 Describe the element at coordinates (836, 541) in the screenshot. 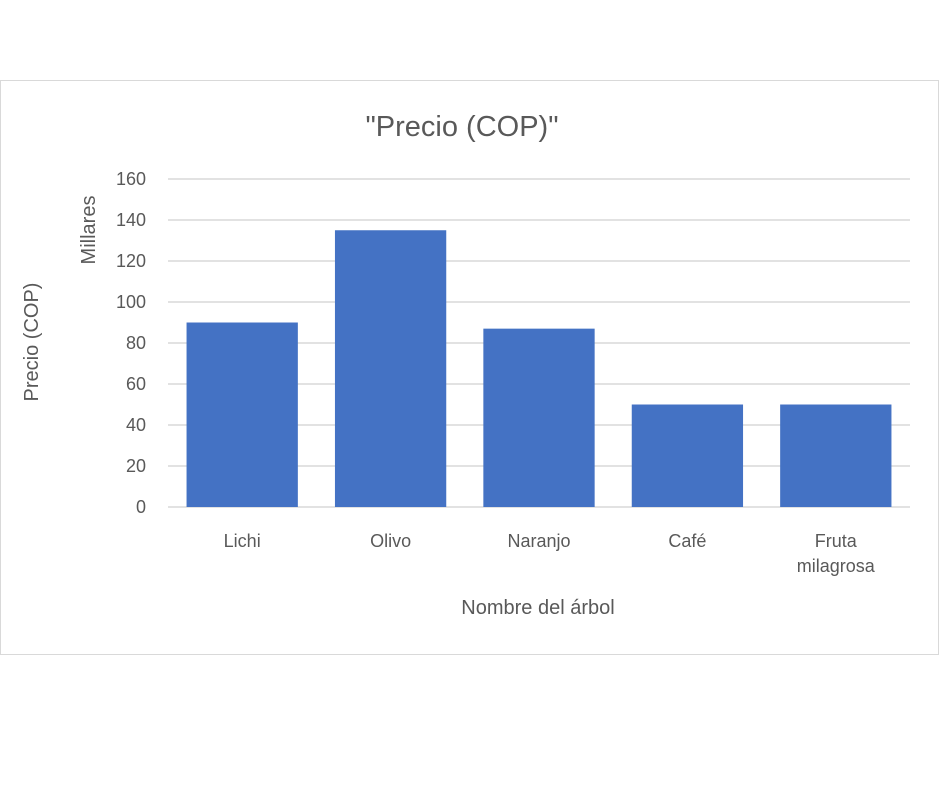

I see `x-tick-label: Fruta` at that location.